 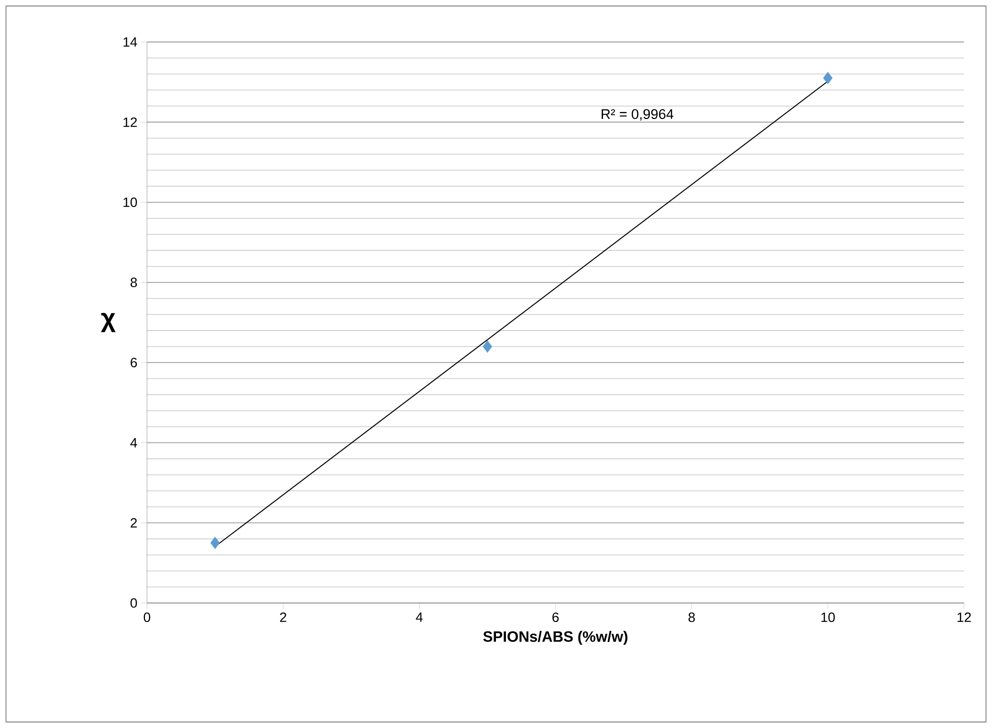 I want to click on y-tick-label: 12, so click(x=130, y=122).